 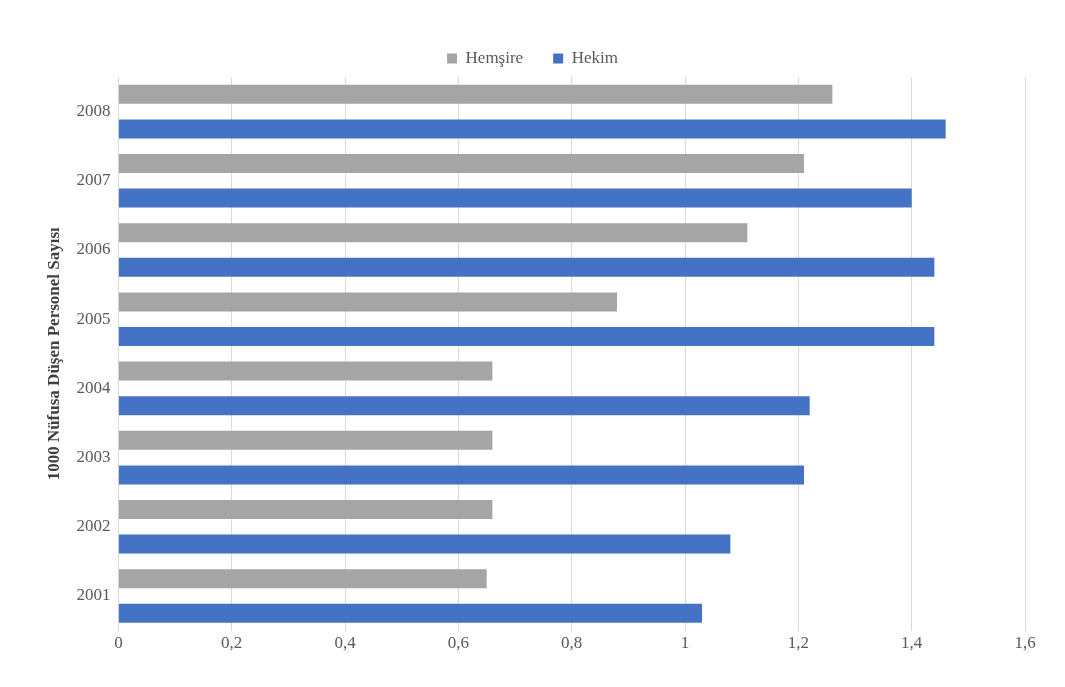 What do you see at coordinates (798, 643) in the screenshot?
I see `x-tick-label: 1,2` at bounding box center [798, 643].